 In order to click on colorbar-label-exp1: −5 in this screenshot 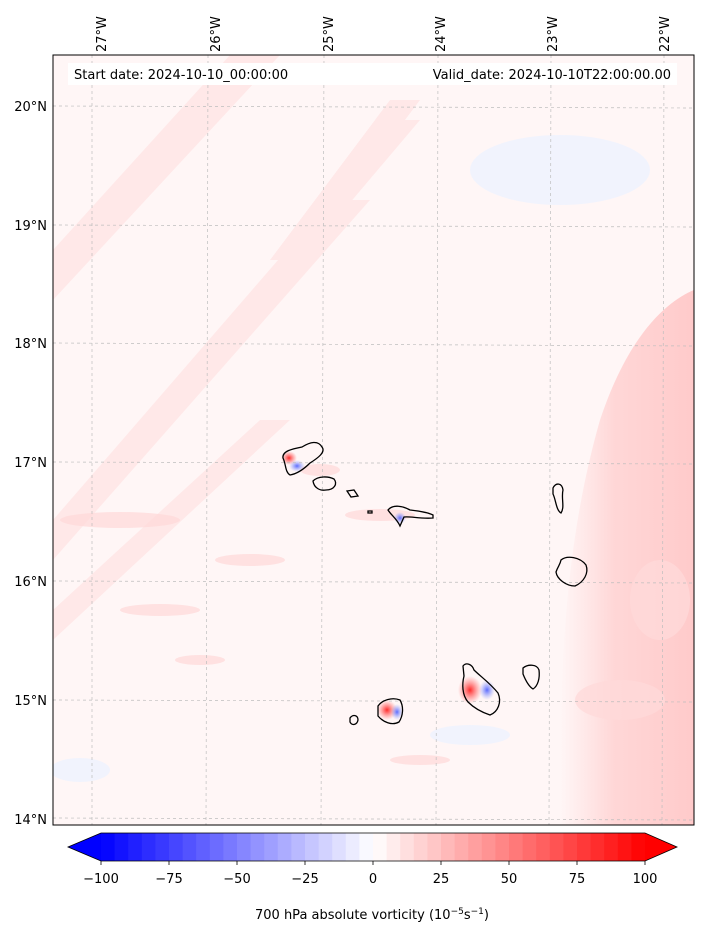, I will do `click(457, 912)`.